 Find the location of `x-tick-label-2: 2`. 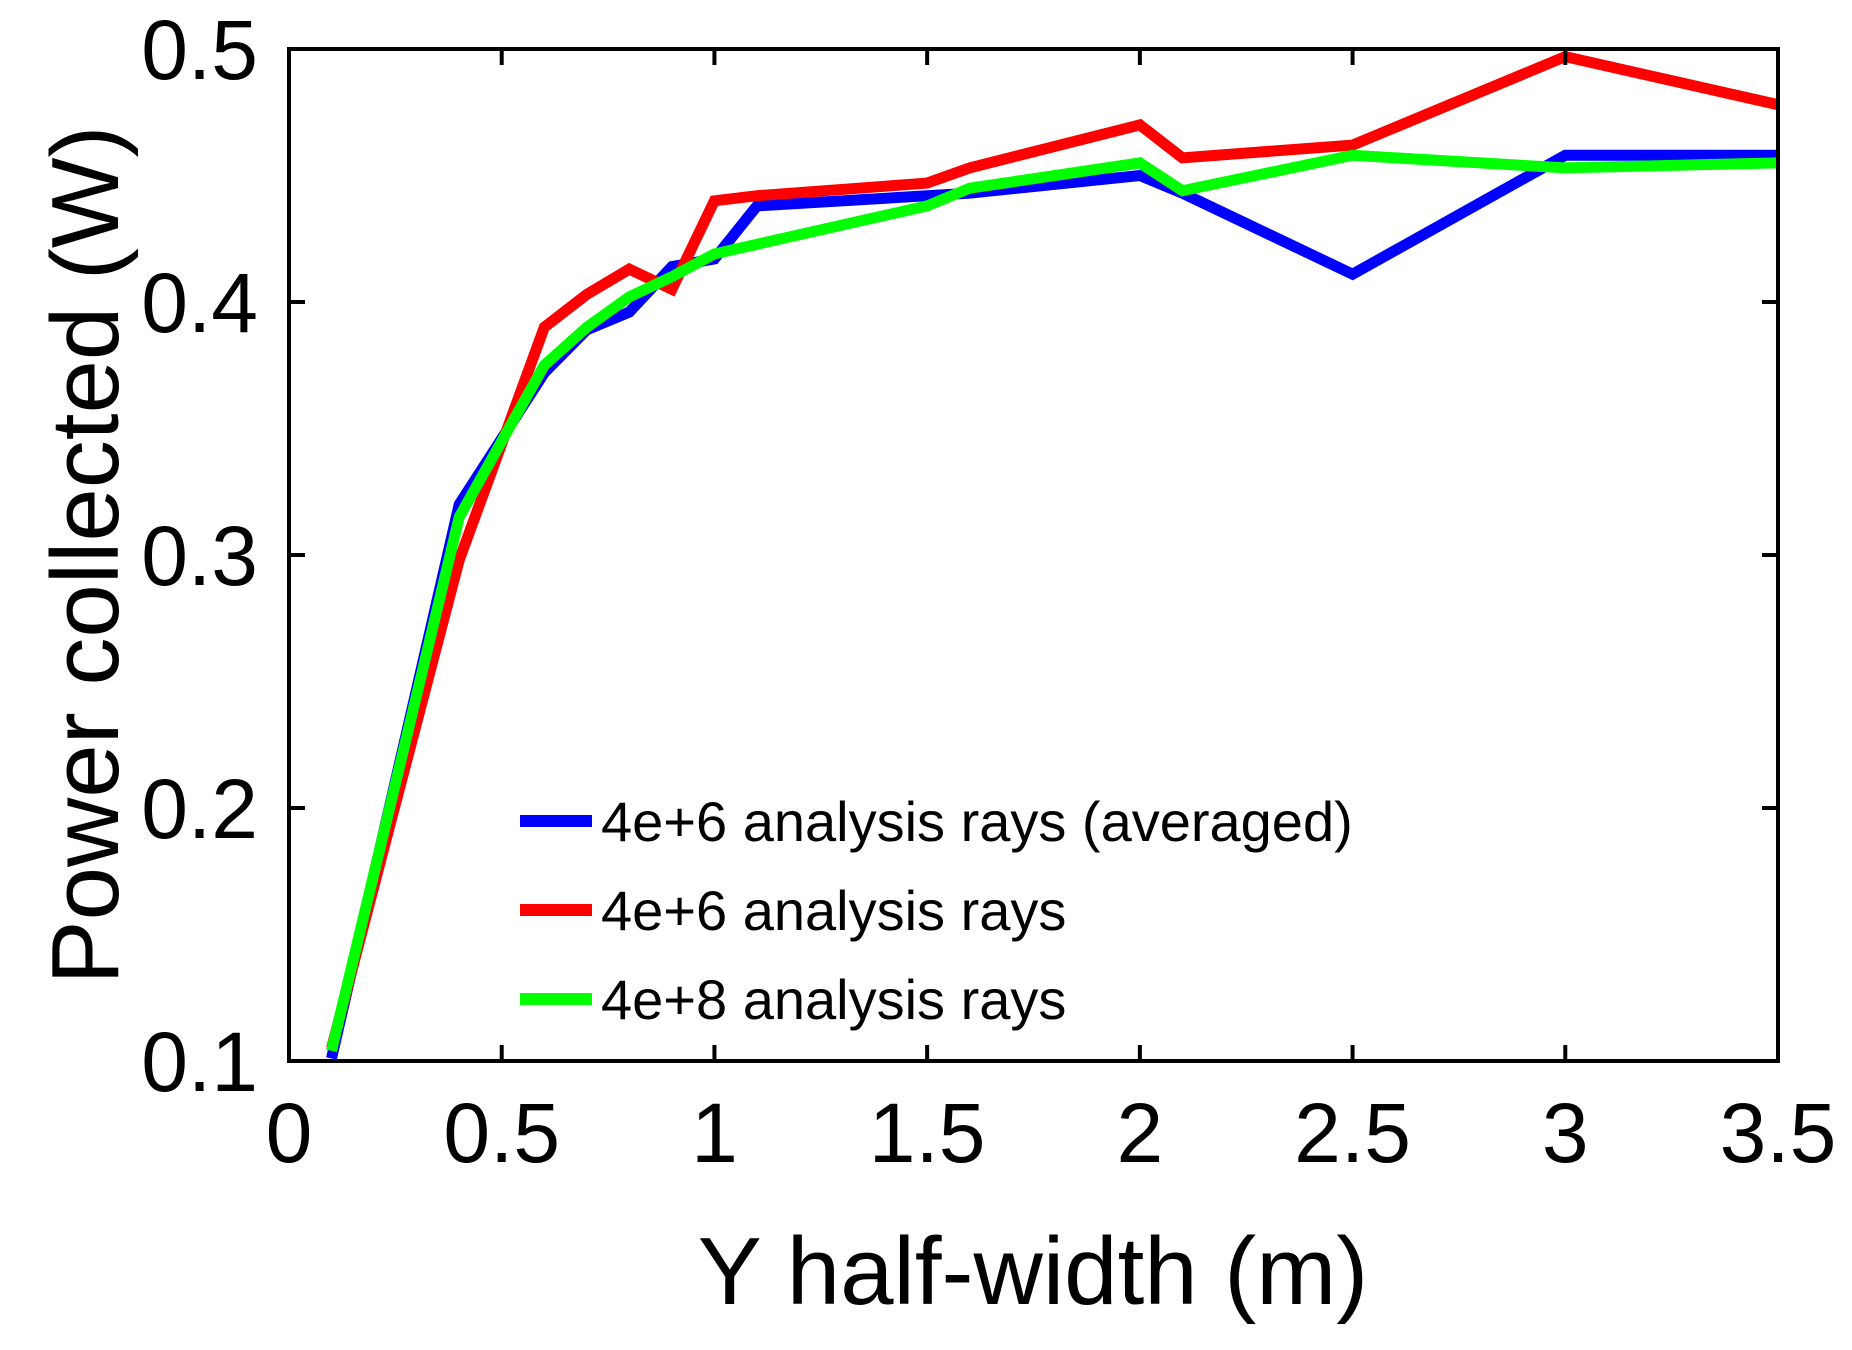

x-tick-label-2: 2 is located at coordinates (1139, 1133).